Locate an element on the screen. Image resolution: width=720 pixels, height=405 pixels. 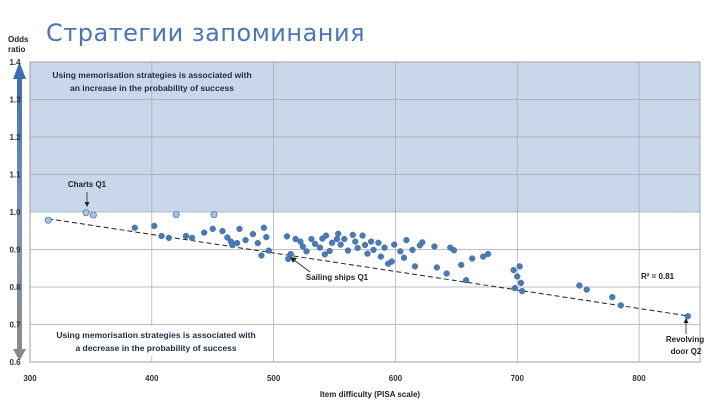
y-axis-label-line2: ratio is located at coordinates (16, 49).